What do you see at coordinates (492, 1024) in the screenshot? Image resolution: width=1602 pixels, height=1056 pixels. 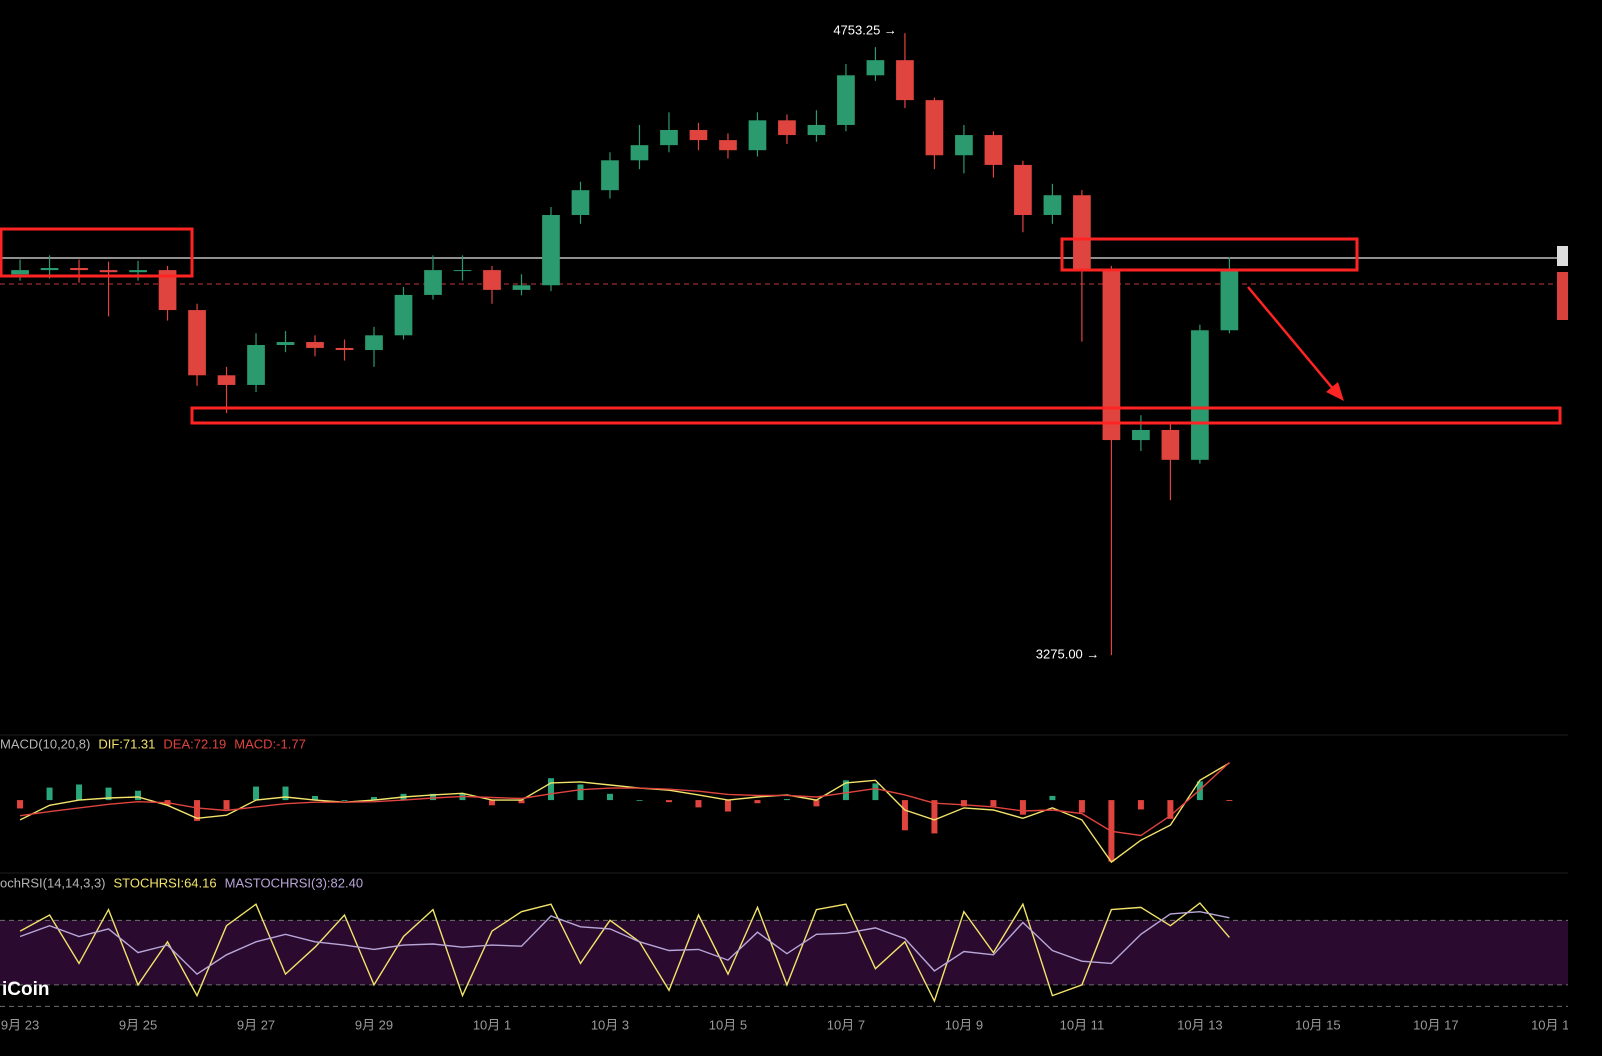 I see `x-tick-label: 10月 1` at bounding box center [492, 1024].